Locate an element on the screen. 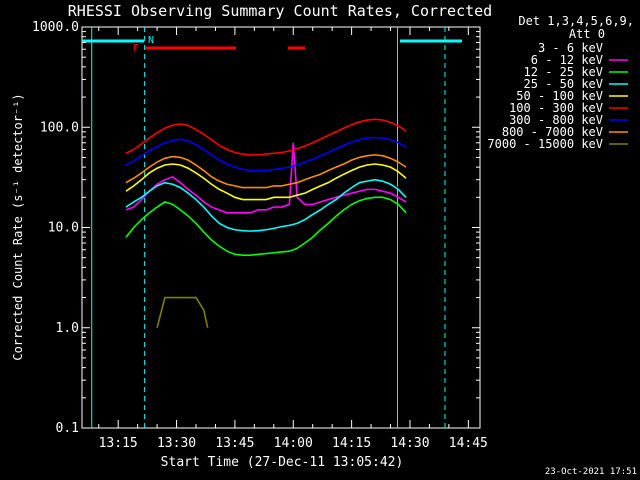 The image size is (640, 480). legend-header-line-1: Det 1,3,4,5,6,9, is located at coordinates (576, 21).